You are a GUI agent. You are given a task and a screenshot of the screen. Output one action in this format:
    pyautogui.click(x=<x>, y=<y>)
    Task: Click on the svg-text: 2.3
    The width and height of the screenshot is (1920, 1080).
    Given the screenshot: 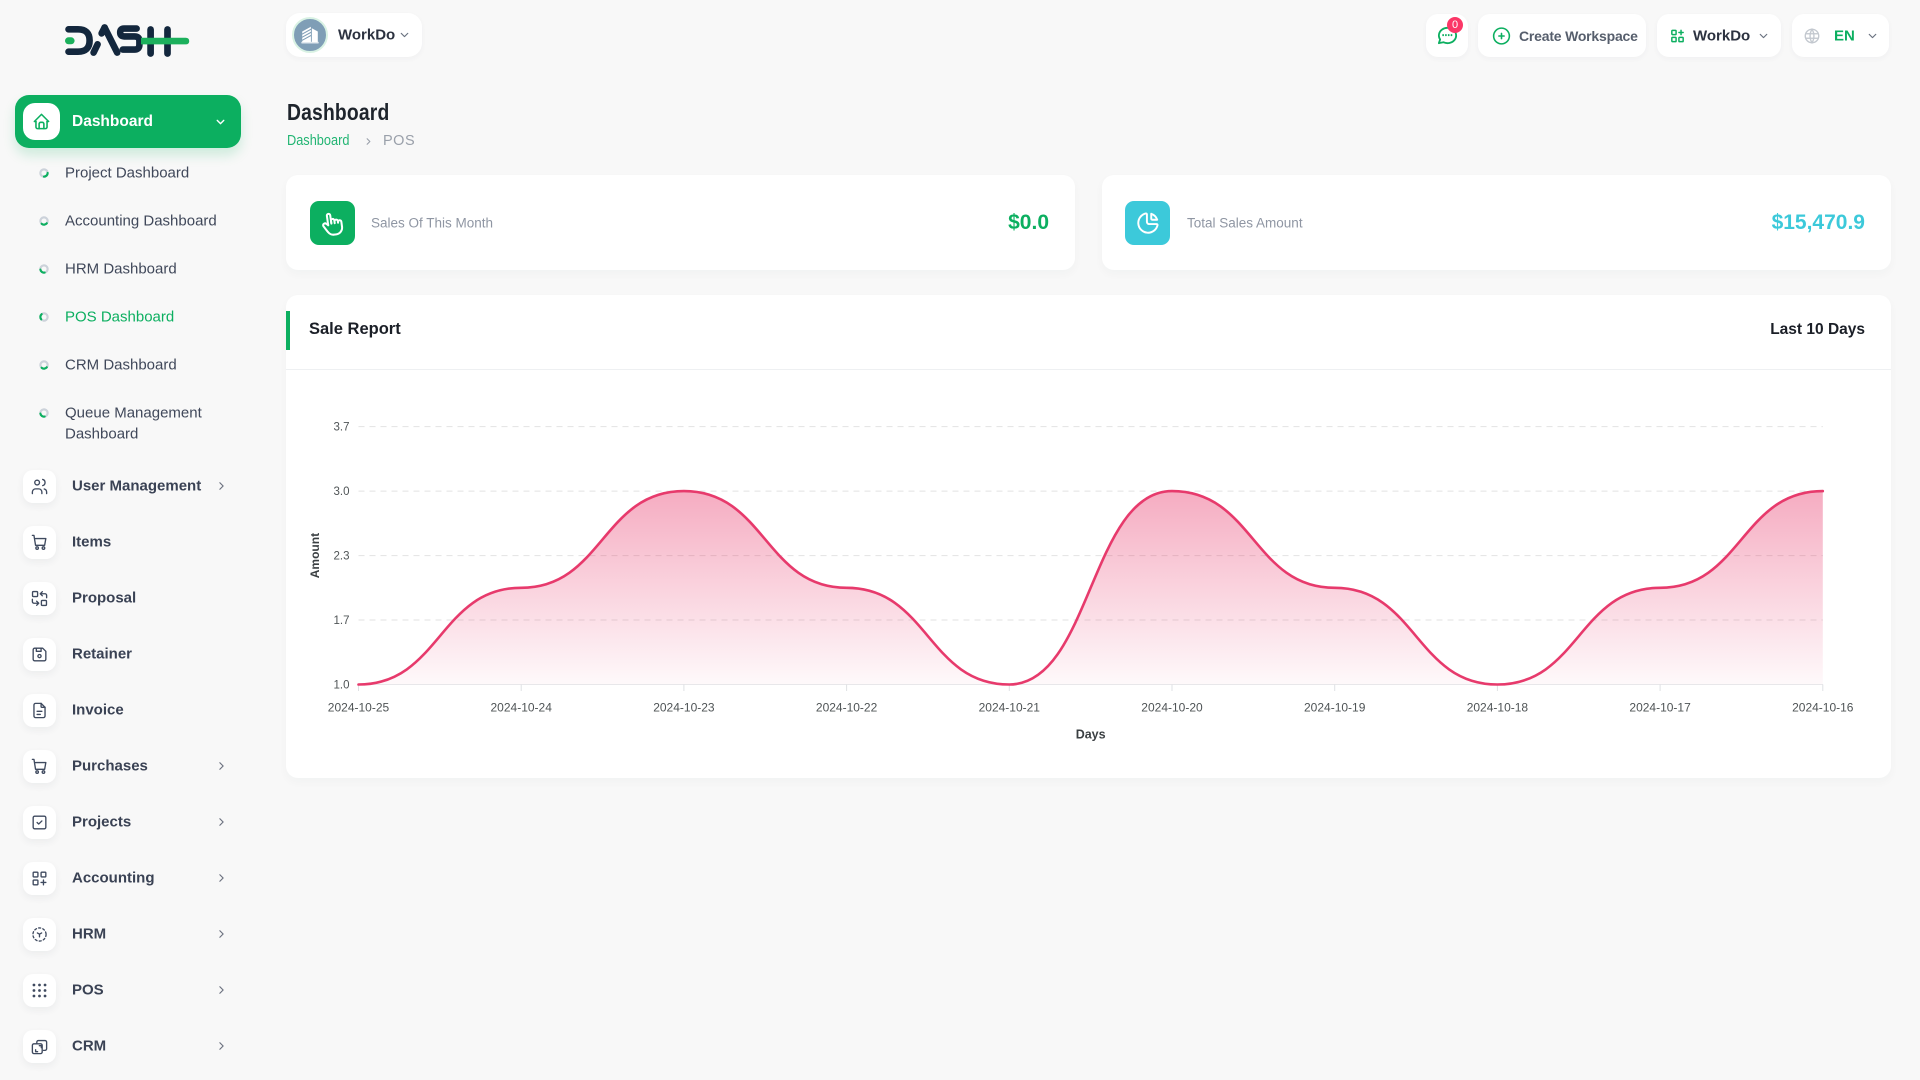 What is the action you would take?
    pyautogui.click(x=342, y=557)
    